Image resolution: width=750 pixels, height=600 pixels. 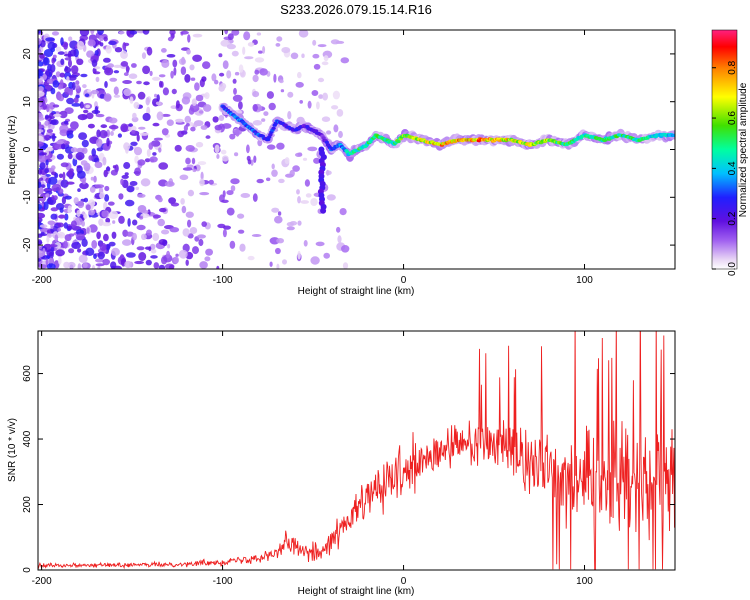 What do you see at coordinates (27, 504) in the screenshot?
I see `snr-y-tick-label: 200` at bounding box center [27, 504].